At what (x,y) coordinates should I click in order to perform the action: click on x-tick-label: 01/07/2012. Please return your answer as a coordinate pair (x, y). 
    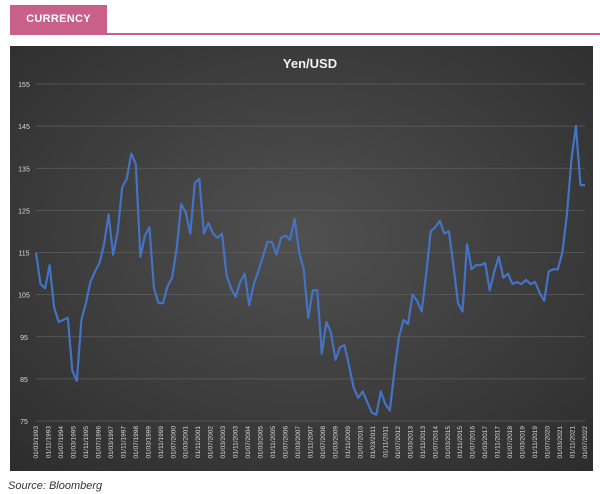
    Looking at the image, I should click on (398, 442).